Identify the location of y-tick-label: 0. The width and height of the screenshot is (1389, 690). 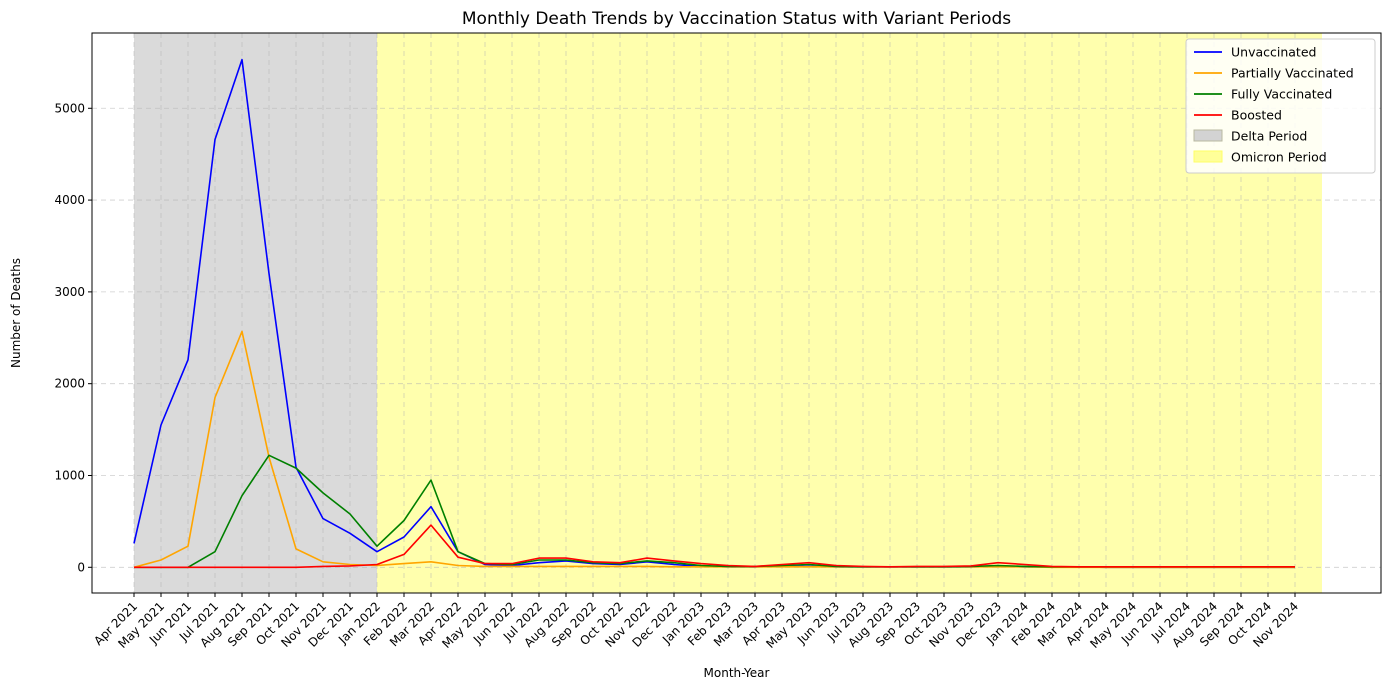
(81, 567).